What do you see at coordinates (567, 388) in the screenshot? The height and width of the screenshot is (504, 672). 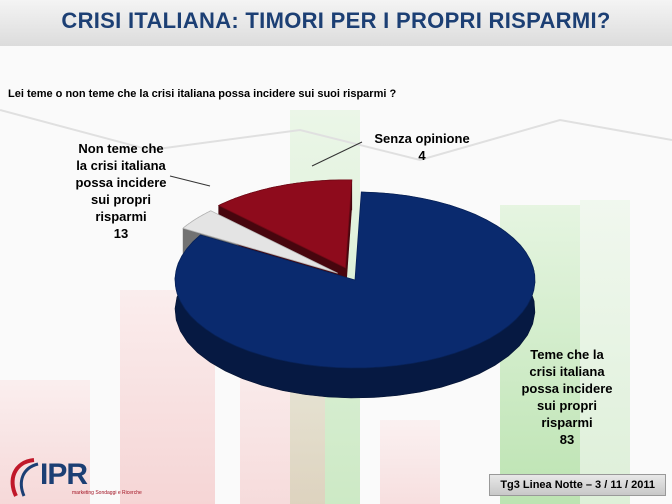 I see `label-teme-line: possa incidere` at bounding box center [567, 388].